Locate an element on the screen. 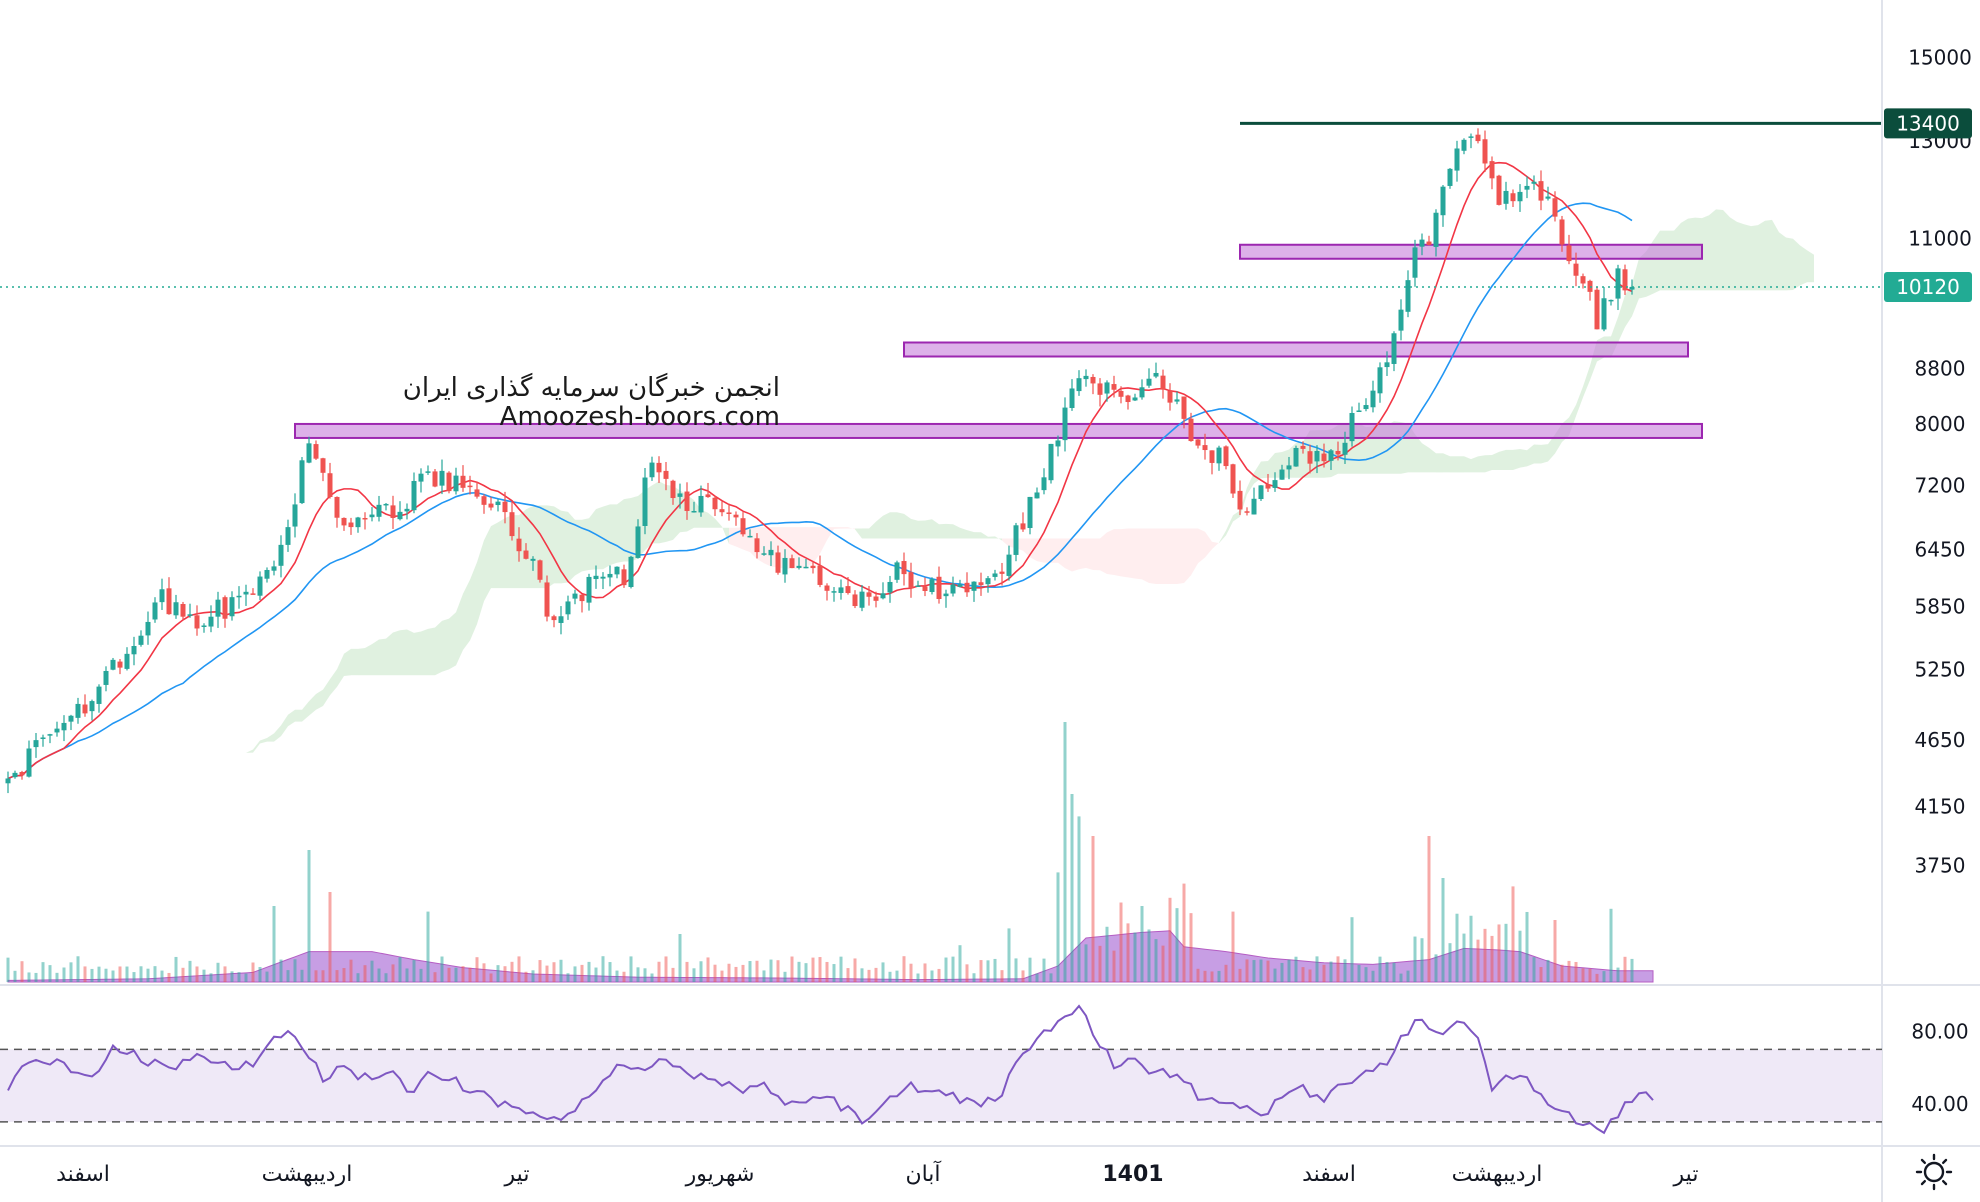 The width and height of the screenshot is (1980, 1202). time-tick-label: آبان is located at coordinates (923, 1173).